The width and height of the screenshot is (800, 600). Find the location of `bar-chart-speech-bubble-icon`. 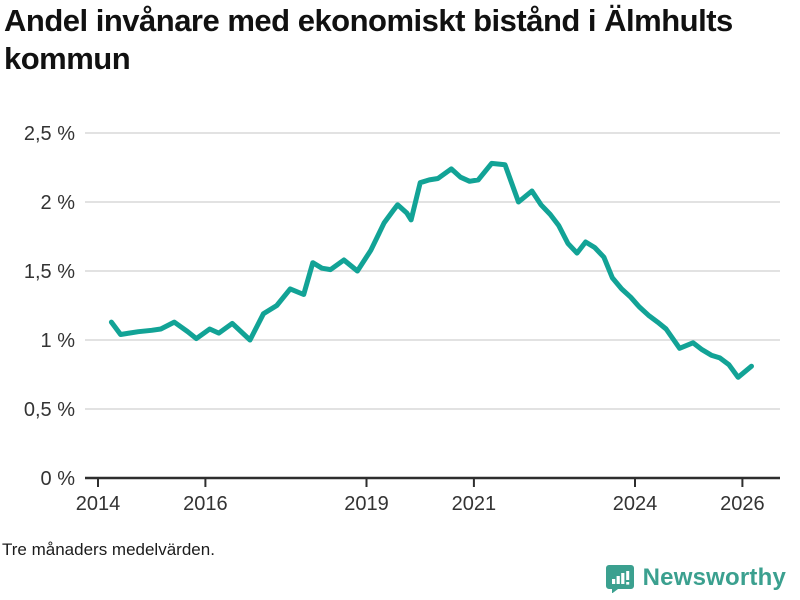

bar-chart-speech-bubble-icon is located at coordinates (620, 578).